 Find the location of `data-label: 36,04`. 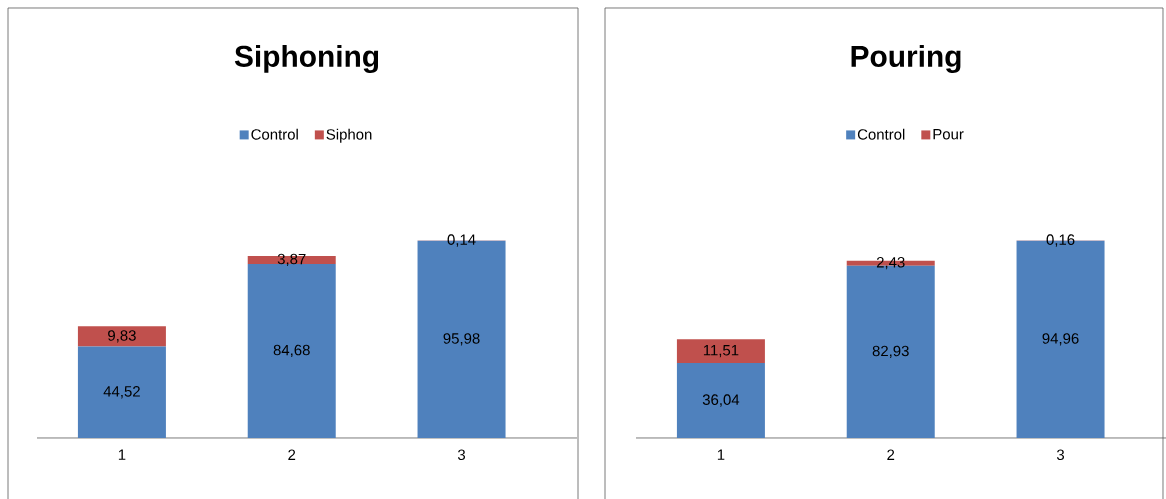

data-label: 36,04 is located at coordinates (721, 400).